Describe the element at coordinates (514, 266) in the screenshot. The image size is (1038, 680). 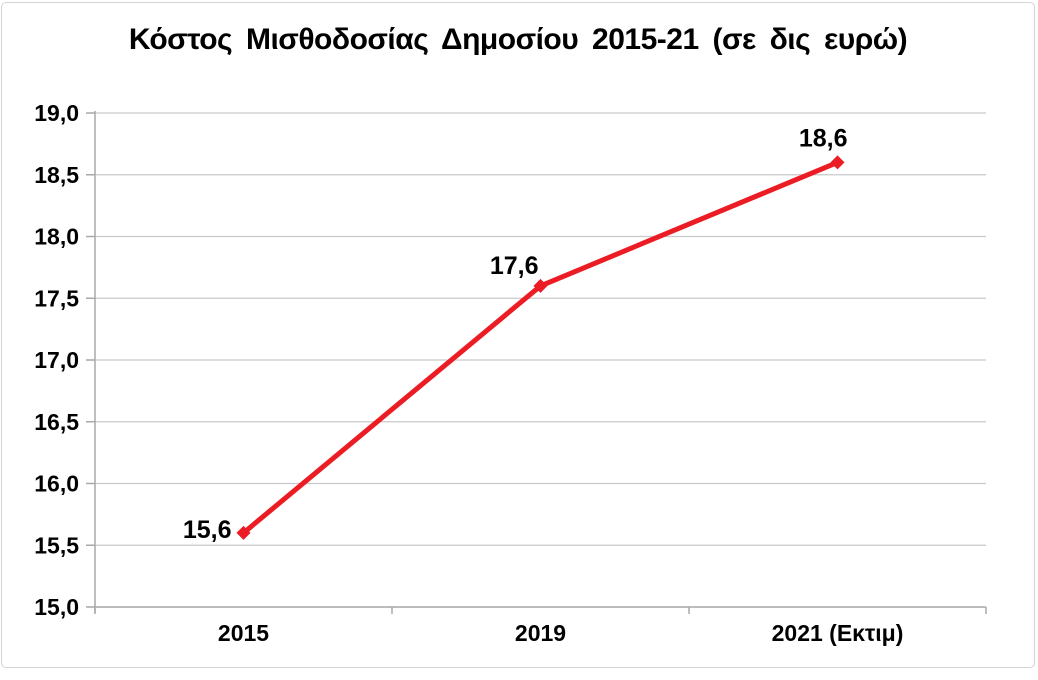
I see `data-point-label: 17,6` at that location.